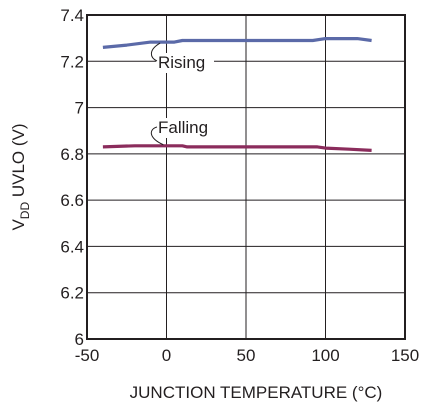 This screenshot has width=423, height=413. What do you see at coordinates (72, 177) in the screenshot?
I see `y-tick-labels: 6 6.2 6.4 6.6 6.8 7 7.2 7.4` at bounding box center [72, 177].